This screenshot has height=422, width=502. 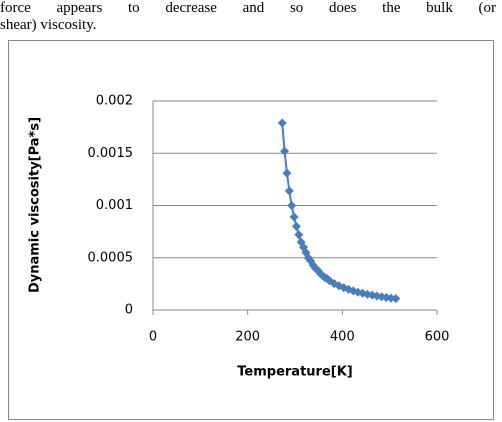 What do you see at coordinates (111, 153) in the screenshot?
I see `y-tick-label: 0.0015` at bounding box center [111, 153].